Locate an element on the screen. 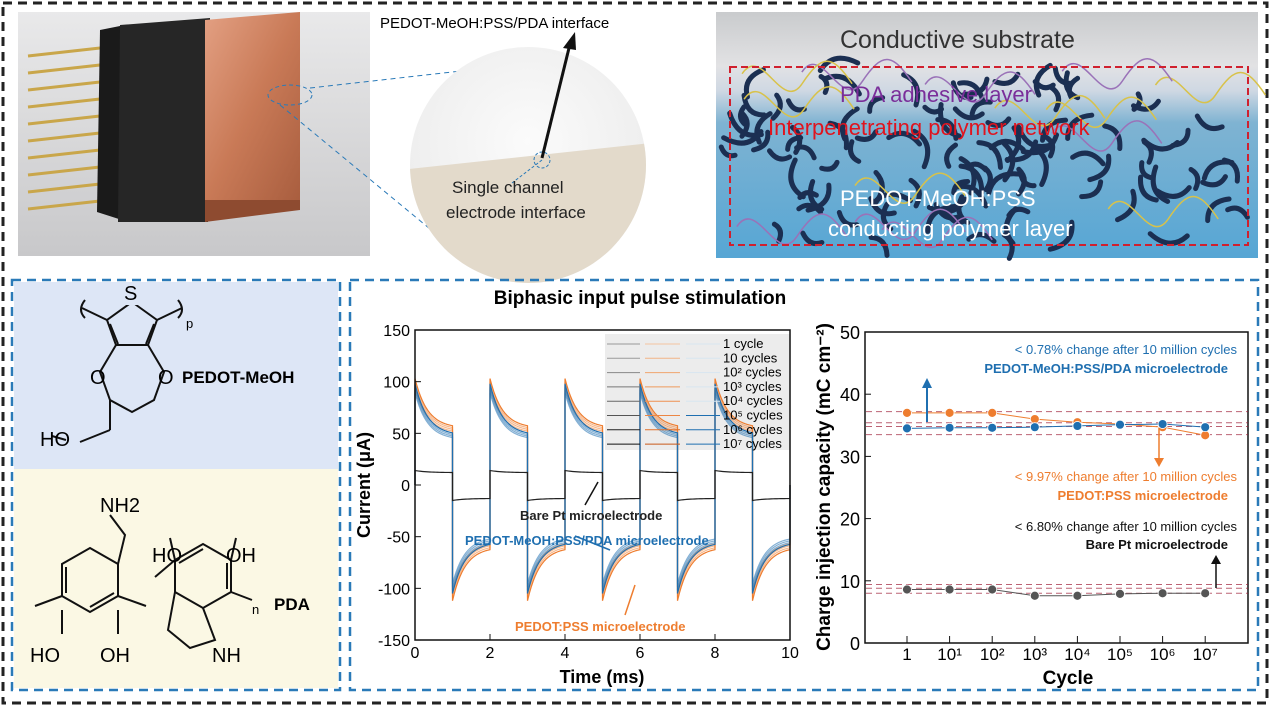  panel-title: Biphasic input pulse stimulation is located at coordinates (640, 298).